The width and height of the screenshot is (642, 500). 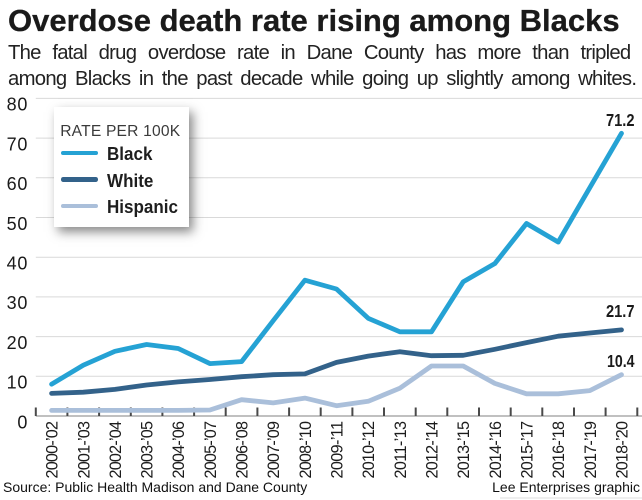 I want to click on svg-text: 2007-’09, so click(x=274, y=450).